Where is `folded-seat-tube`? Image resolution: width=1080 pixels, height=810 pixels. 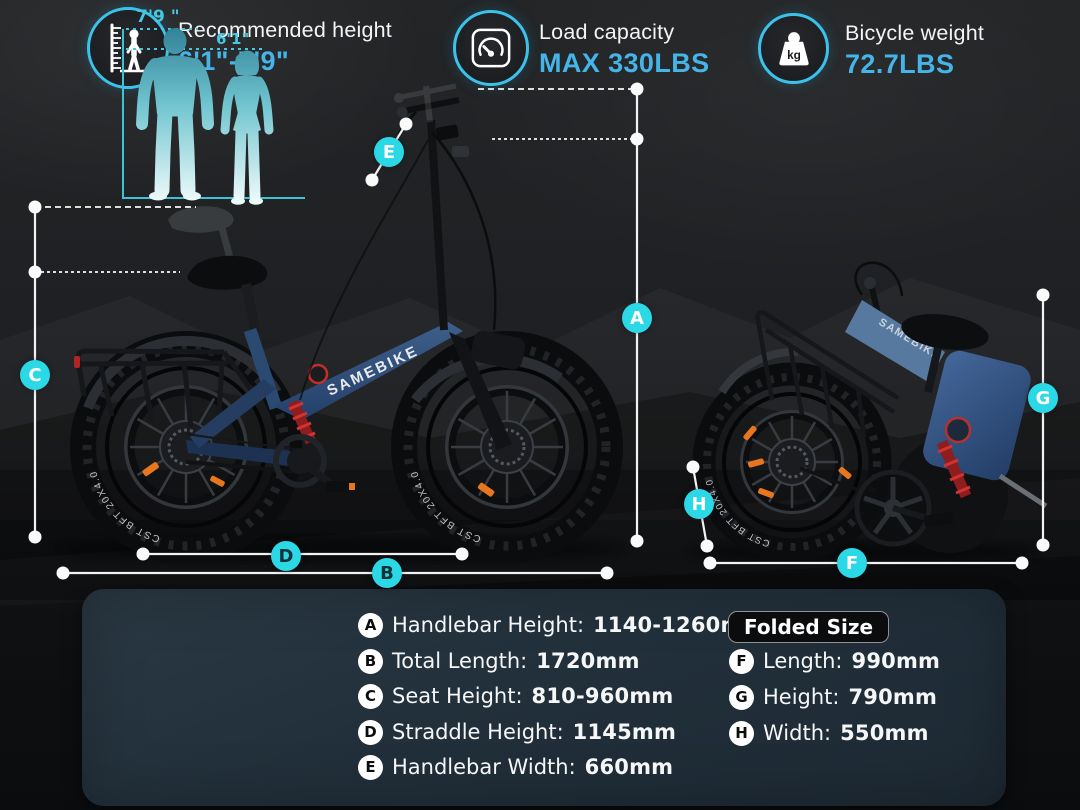 folded-seat-tube is located at coordinates (895, 341).